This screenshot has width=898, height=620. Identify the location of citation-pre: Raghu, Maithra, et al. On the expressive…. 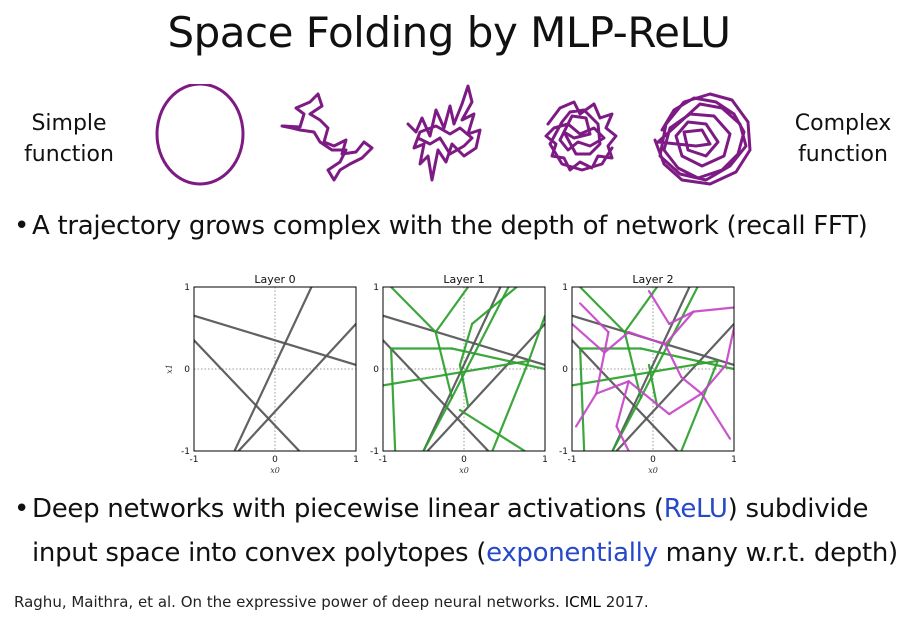
(289, 602).